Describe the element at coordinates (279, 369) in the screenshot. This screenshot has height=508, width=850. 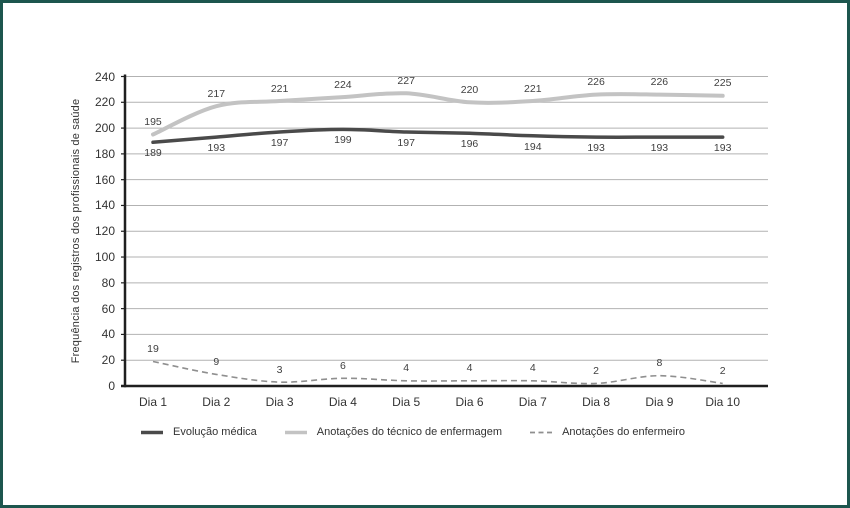
I see `data-label: 3` at that location.